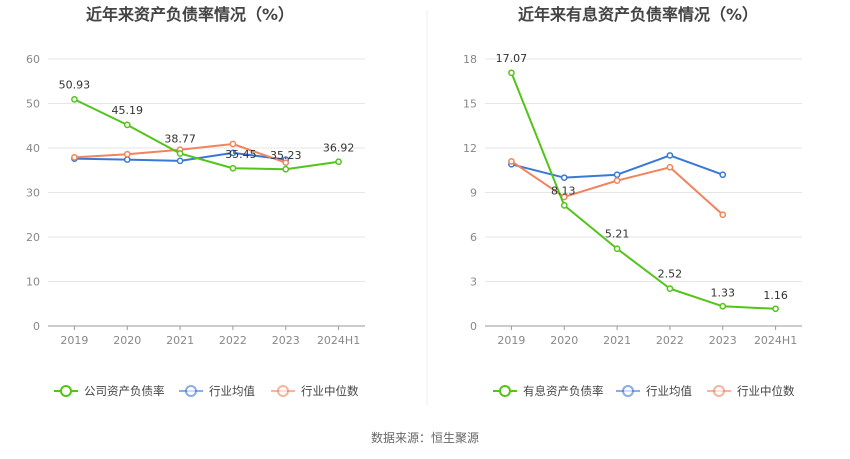  I want to click on y-tick-label: 10, so click(33, 282).